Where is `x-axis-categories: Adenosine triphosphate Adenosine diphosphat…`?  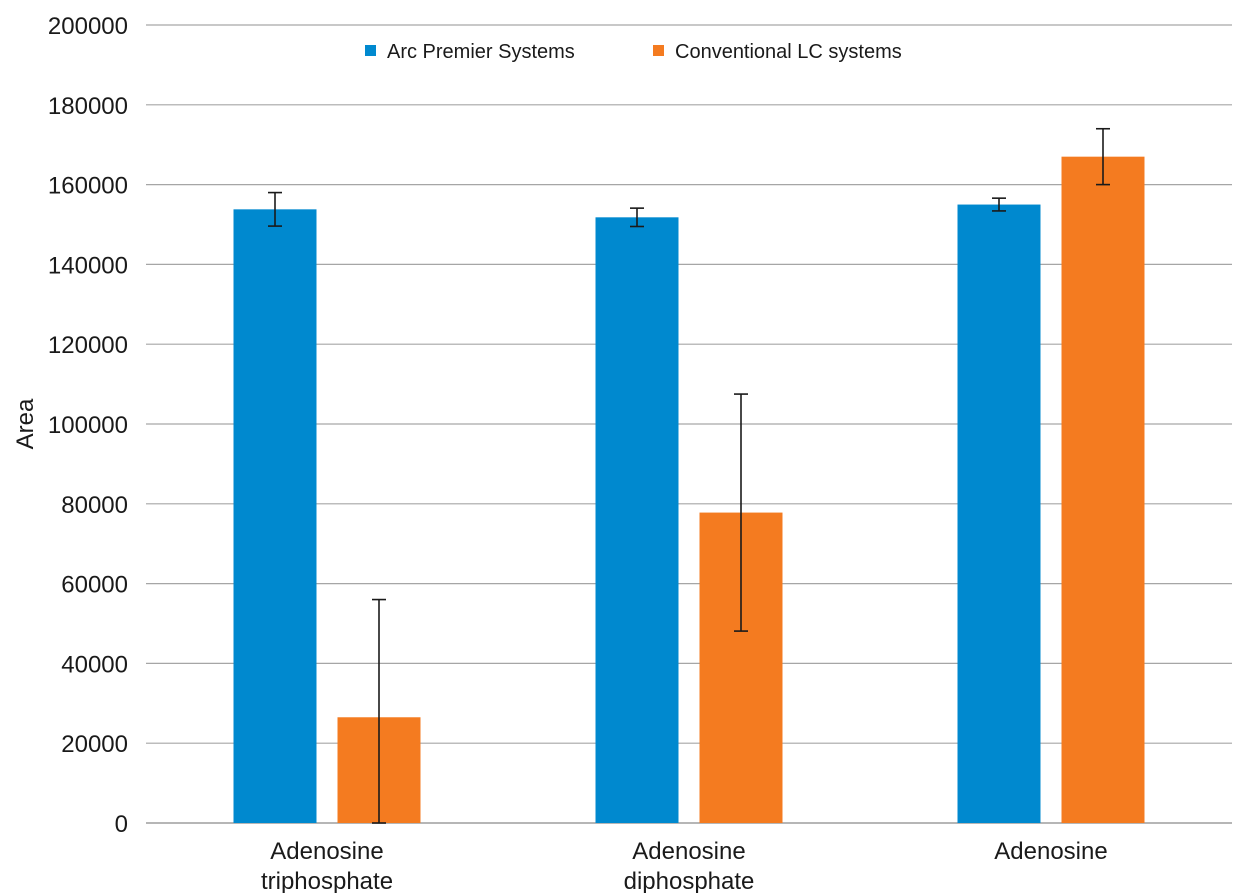
x-axis-categories: Adenosine triphosphate Adenosine diphosphat… is located at coordinates (684, 865).